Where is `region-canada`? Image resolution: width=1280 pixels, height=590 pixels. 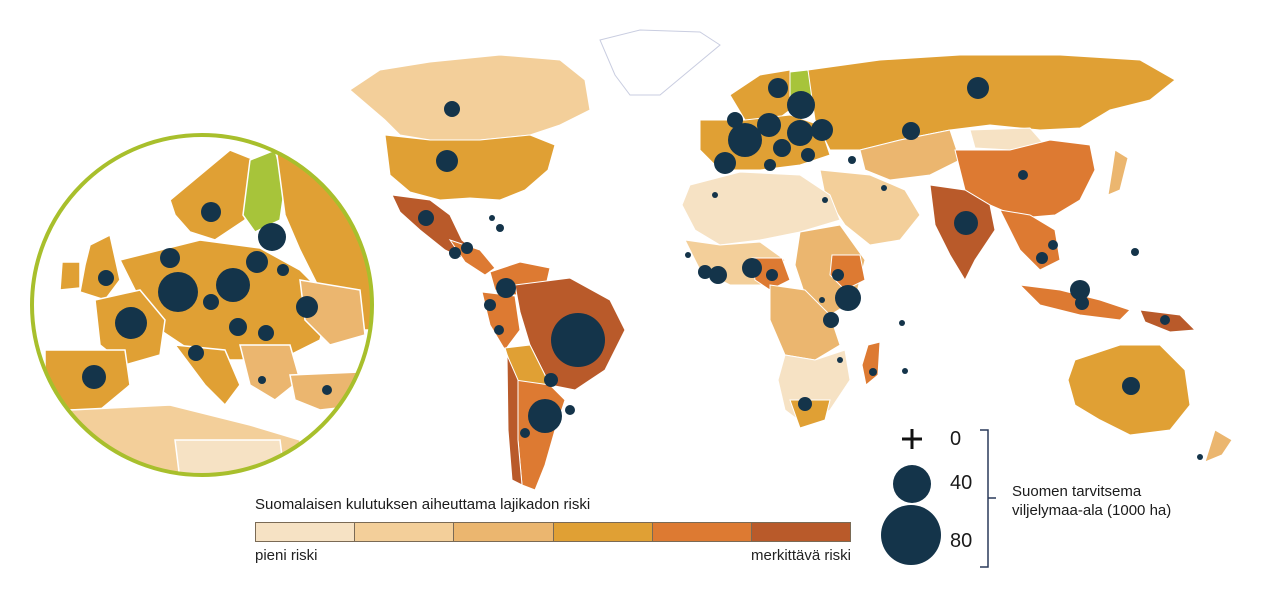 region-canada is located at coordinates (470, 97).